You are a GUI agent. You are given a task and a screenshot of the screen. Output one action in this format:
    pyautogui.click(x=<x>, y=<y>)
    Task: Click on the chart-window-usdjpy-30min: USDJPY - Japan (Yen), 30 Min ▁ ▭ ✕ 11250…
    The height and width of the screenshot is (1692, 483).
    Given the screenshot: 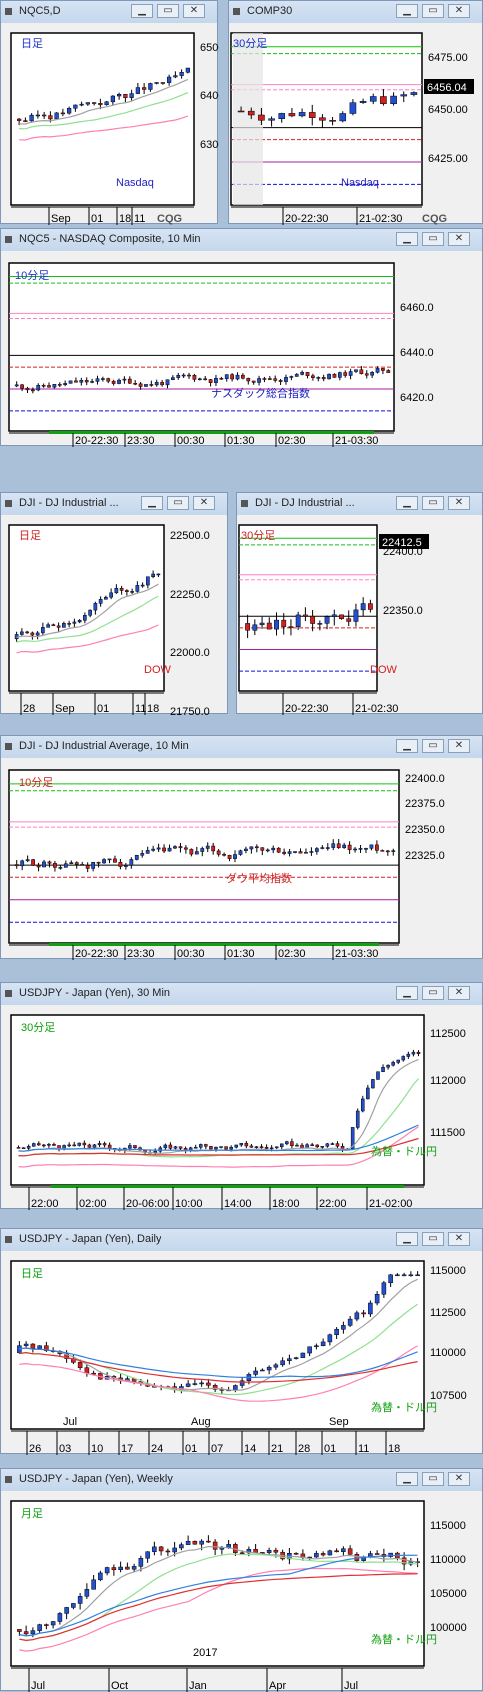 What is the action you would take?
    pyautogui.click(x=241, y=1096)
    